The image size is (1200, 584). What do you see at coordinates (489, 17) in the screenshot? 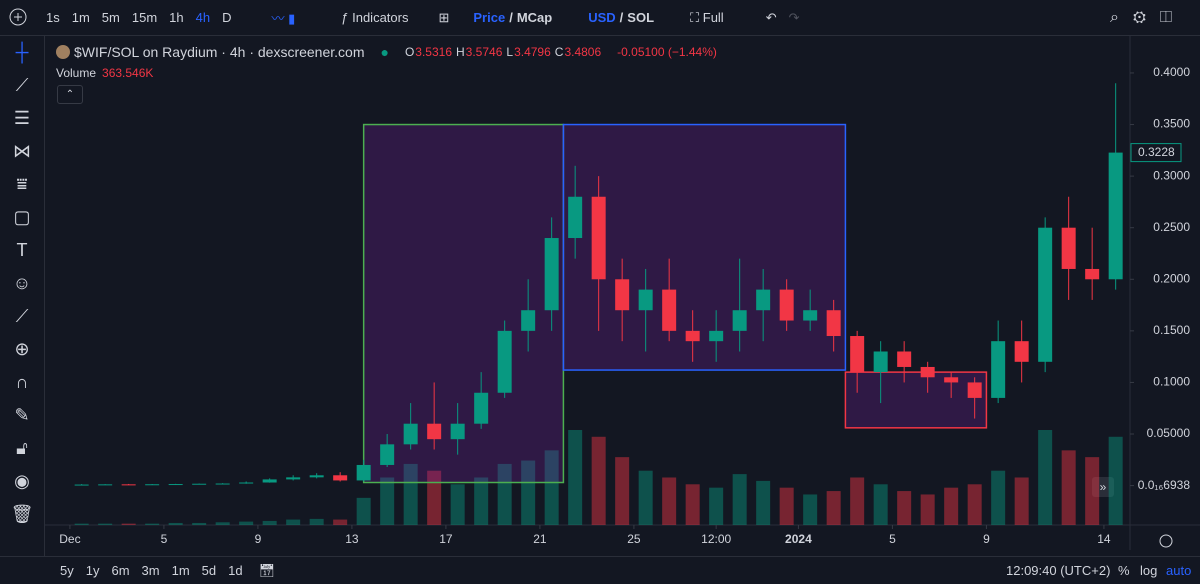
I see `price-toggle: Price` at bounding box center [489, 17].